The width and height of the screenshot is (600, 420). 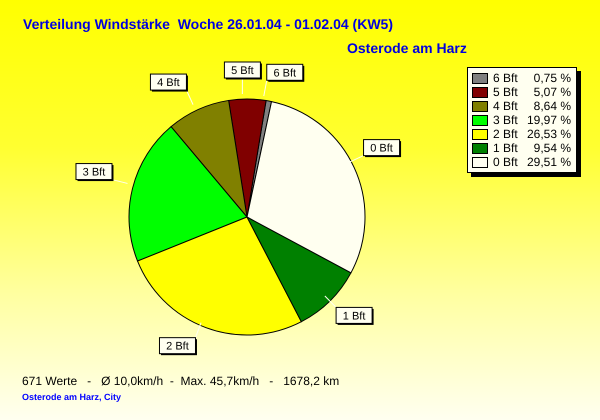 What do you see at coordinates (177, 346) in the screenshot?
I see `slice-label: 2 Bft` at bounding box center [177, 346].